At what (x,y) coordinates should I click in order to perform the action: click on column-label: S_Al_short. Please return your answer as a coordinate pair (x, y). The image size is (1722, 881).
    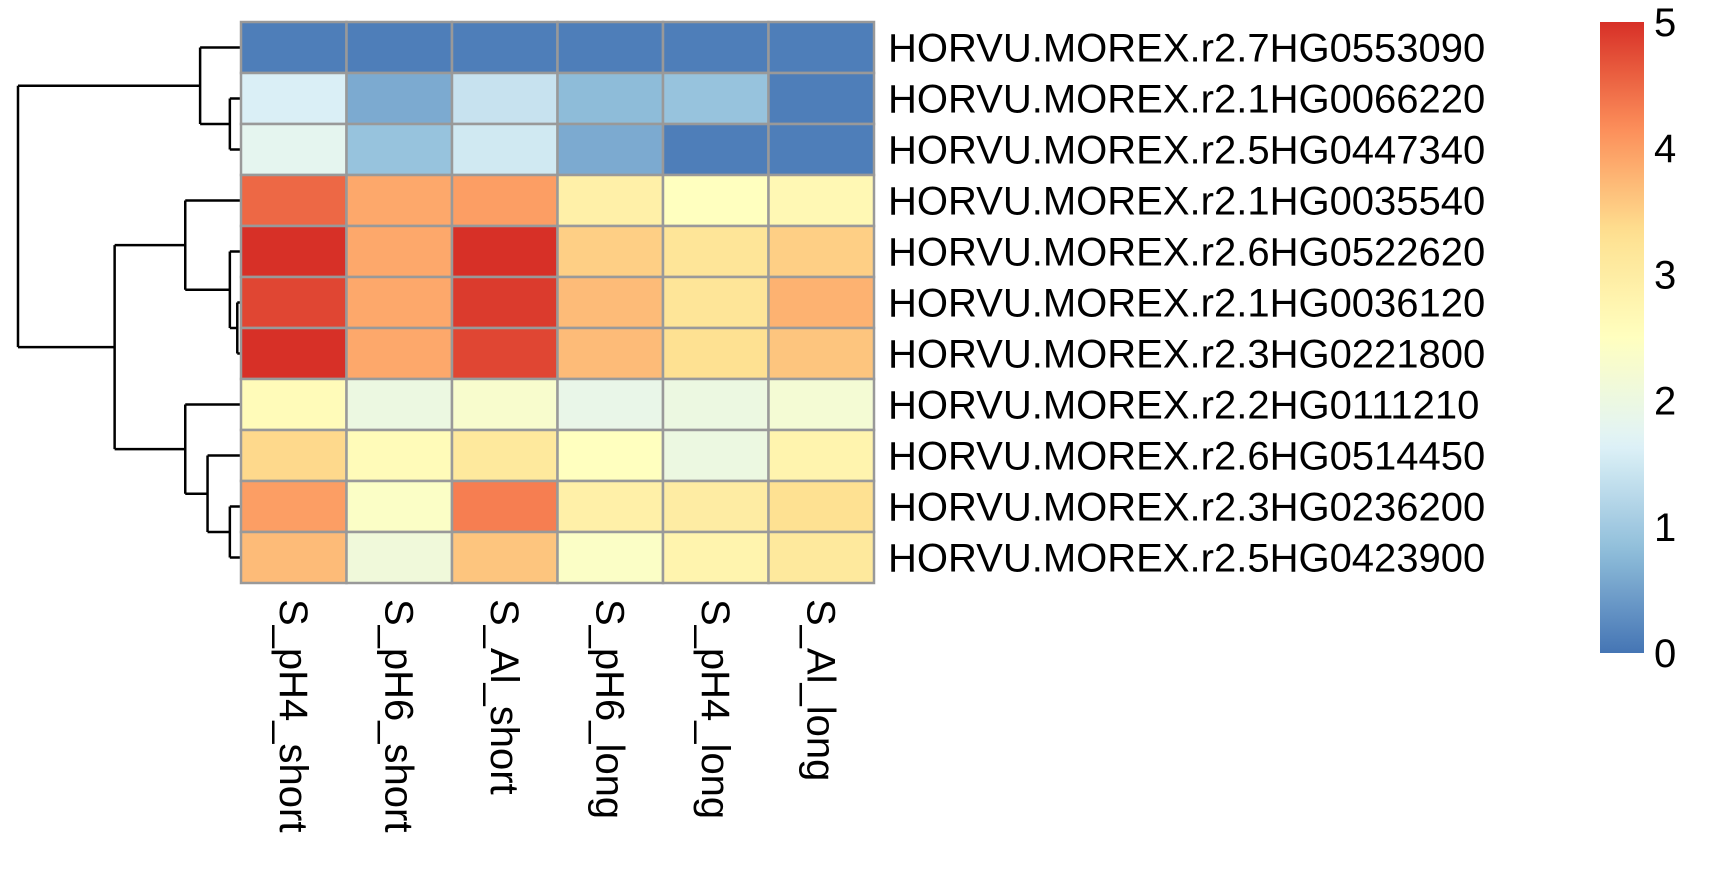
    Looking at the image, I should click on (504, 697).